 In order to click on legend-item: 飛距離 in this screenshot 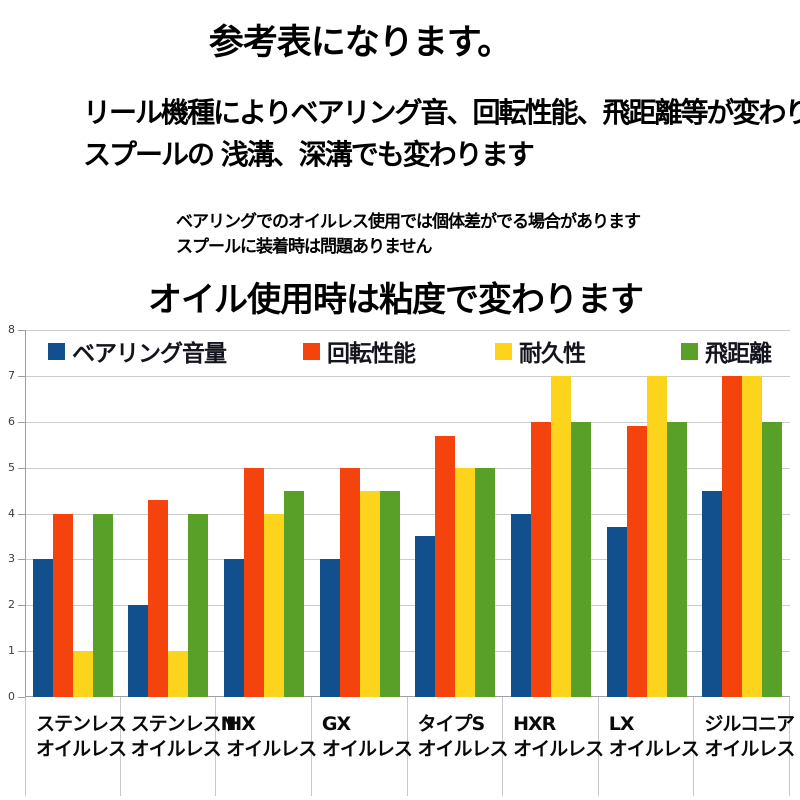, I will do `click(726, 351)`.